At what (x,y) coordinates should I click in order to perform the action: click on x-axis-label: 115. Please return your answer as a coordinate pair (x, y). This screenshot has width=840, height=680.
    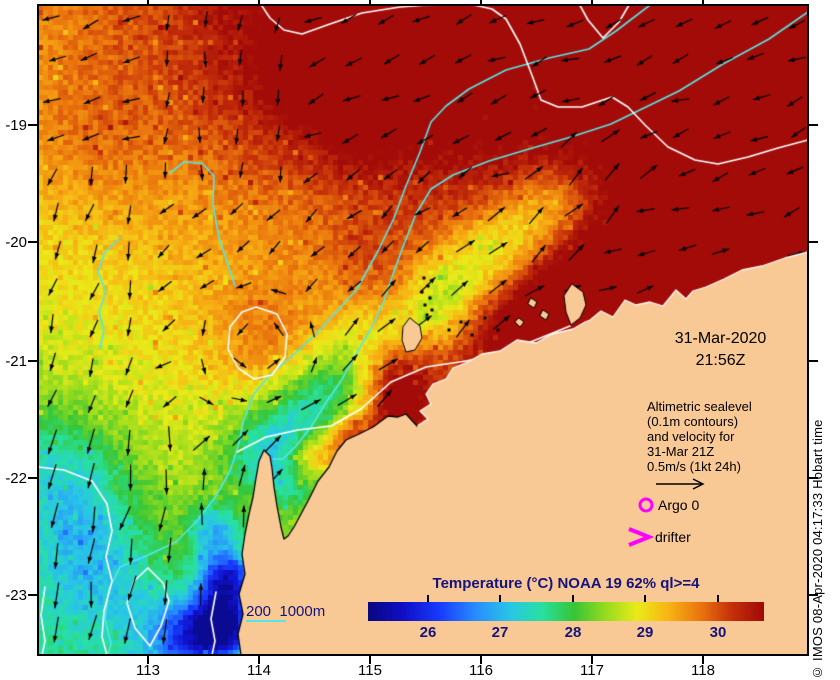
    Looking at the image, I should click on (370, 670).